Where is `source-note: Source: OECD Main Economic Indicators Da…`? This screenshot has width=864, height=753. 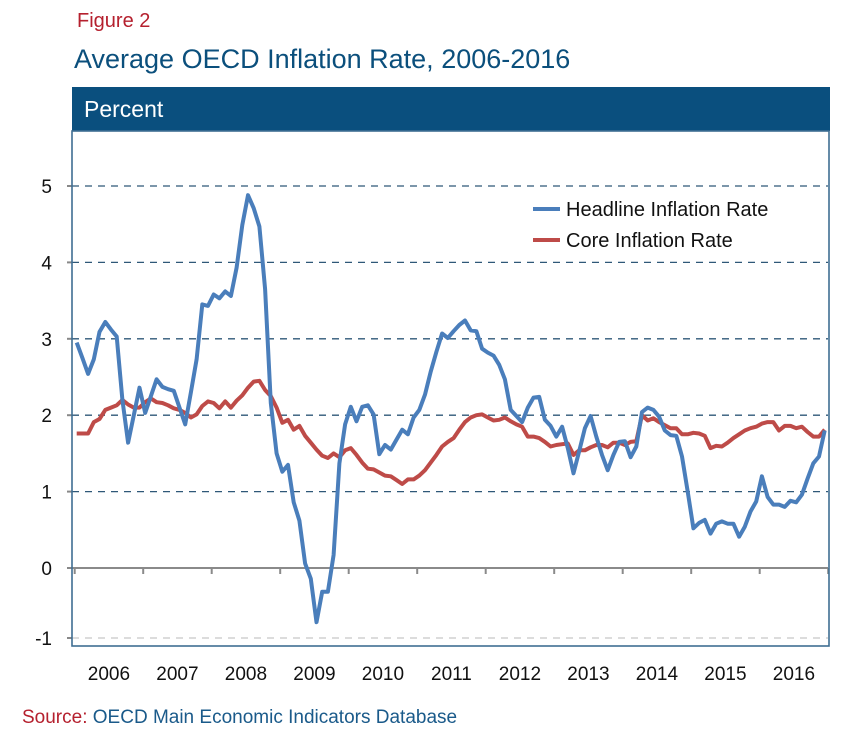
source-note: Source: OECD Main Economic Indicators Da… is located at coordinates (239, 718).